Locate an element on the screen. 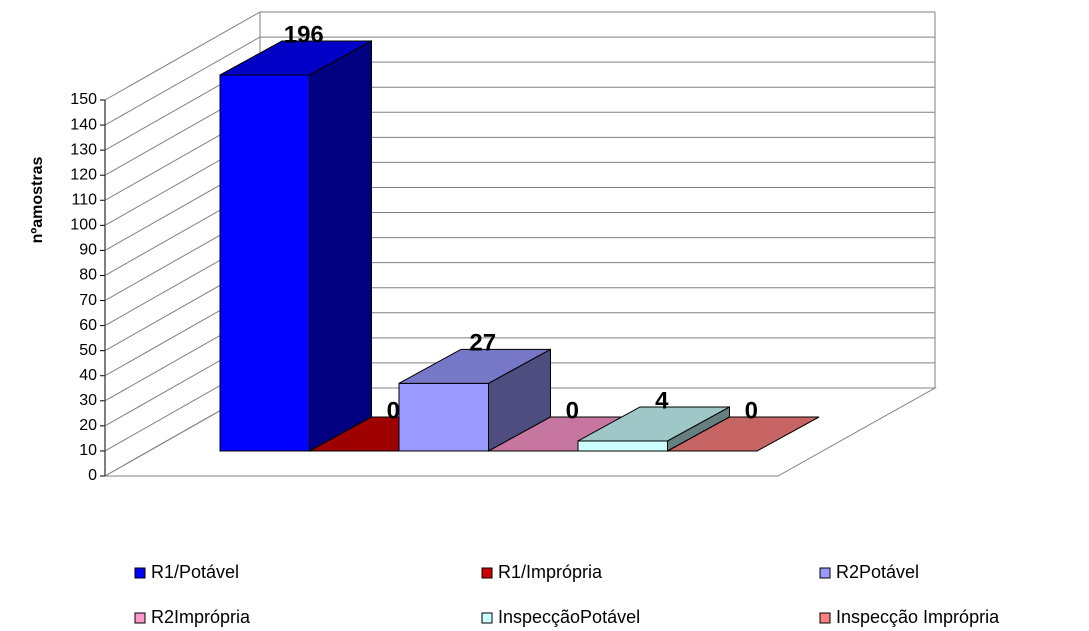 The height and width of the screenshot is (631, 1089). y-tick-label: 80 is located at coordinates (88, 275).